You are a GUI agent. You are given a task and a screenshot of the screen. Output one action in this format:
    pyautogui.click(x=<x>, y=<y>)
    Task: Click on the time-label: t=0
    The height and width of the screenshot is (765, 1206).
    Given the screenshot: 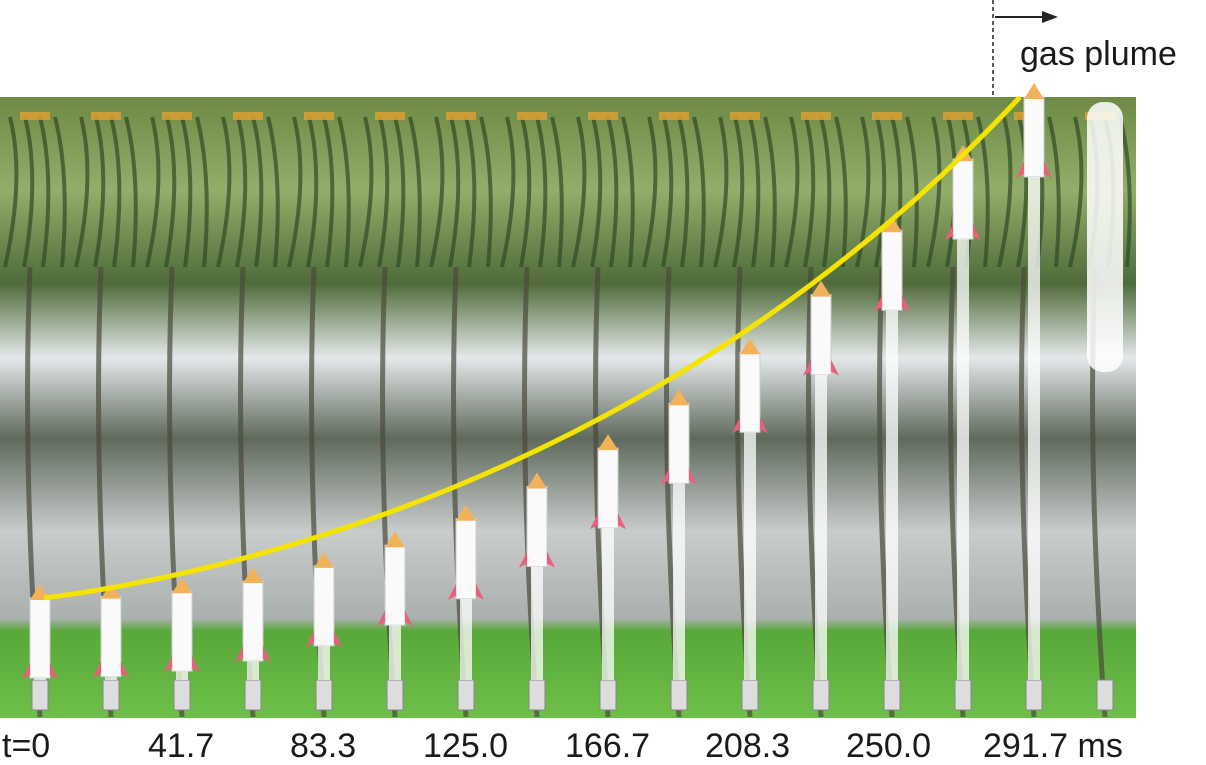 What is the action you would take?
    pyautogui.click(x=26, y=746)
    